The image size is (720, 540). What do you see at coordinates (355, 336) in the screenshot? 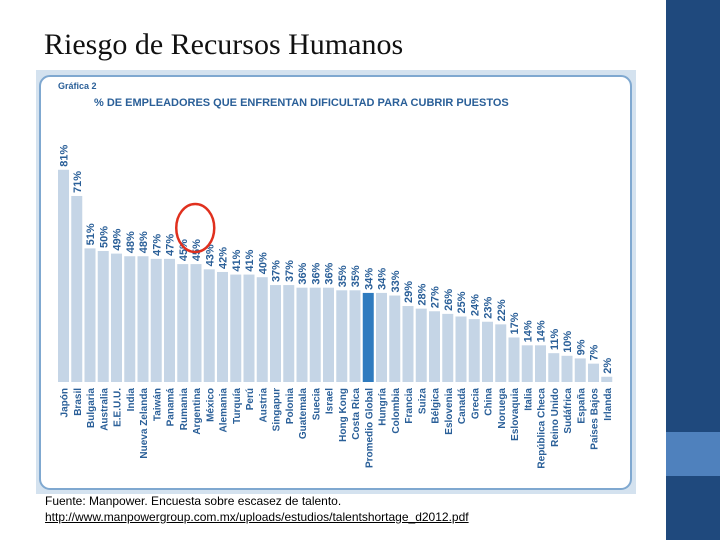
I see `bar-costa-rica` at bounding box center [355, 336].